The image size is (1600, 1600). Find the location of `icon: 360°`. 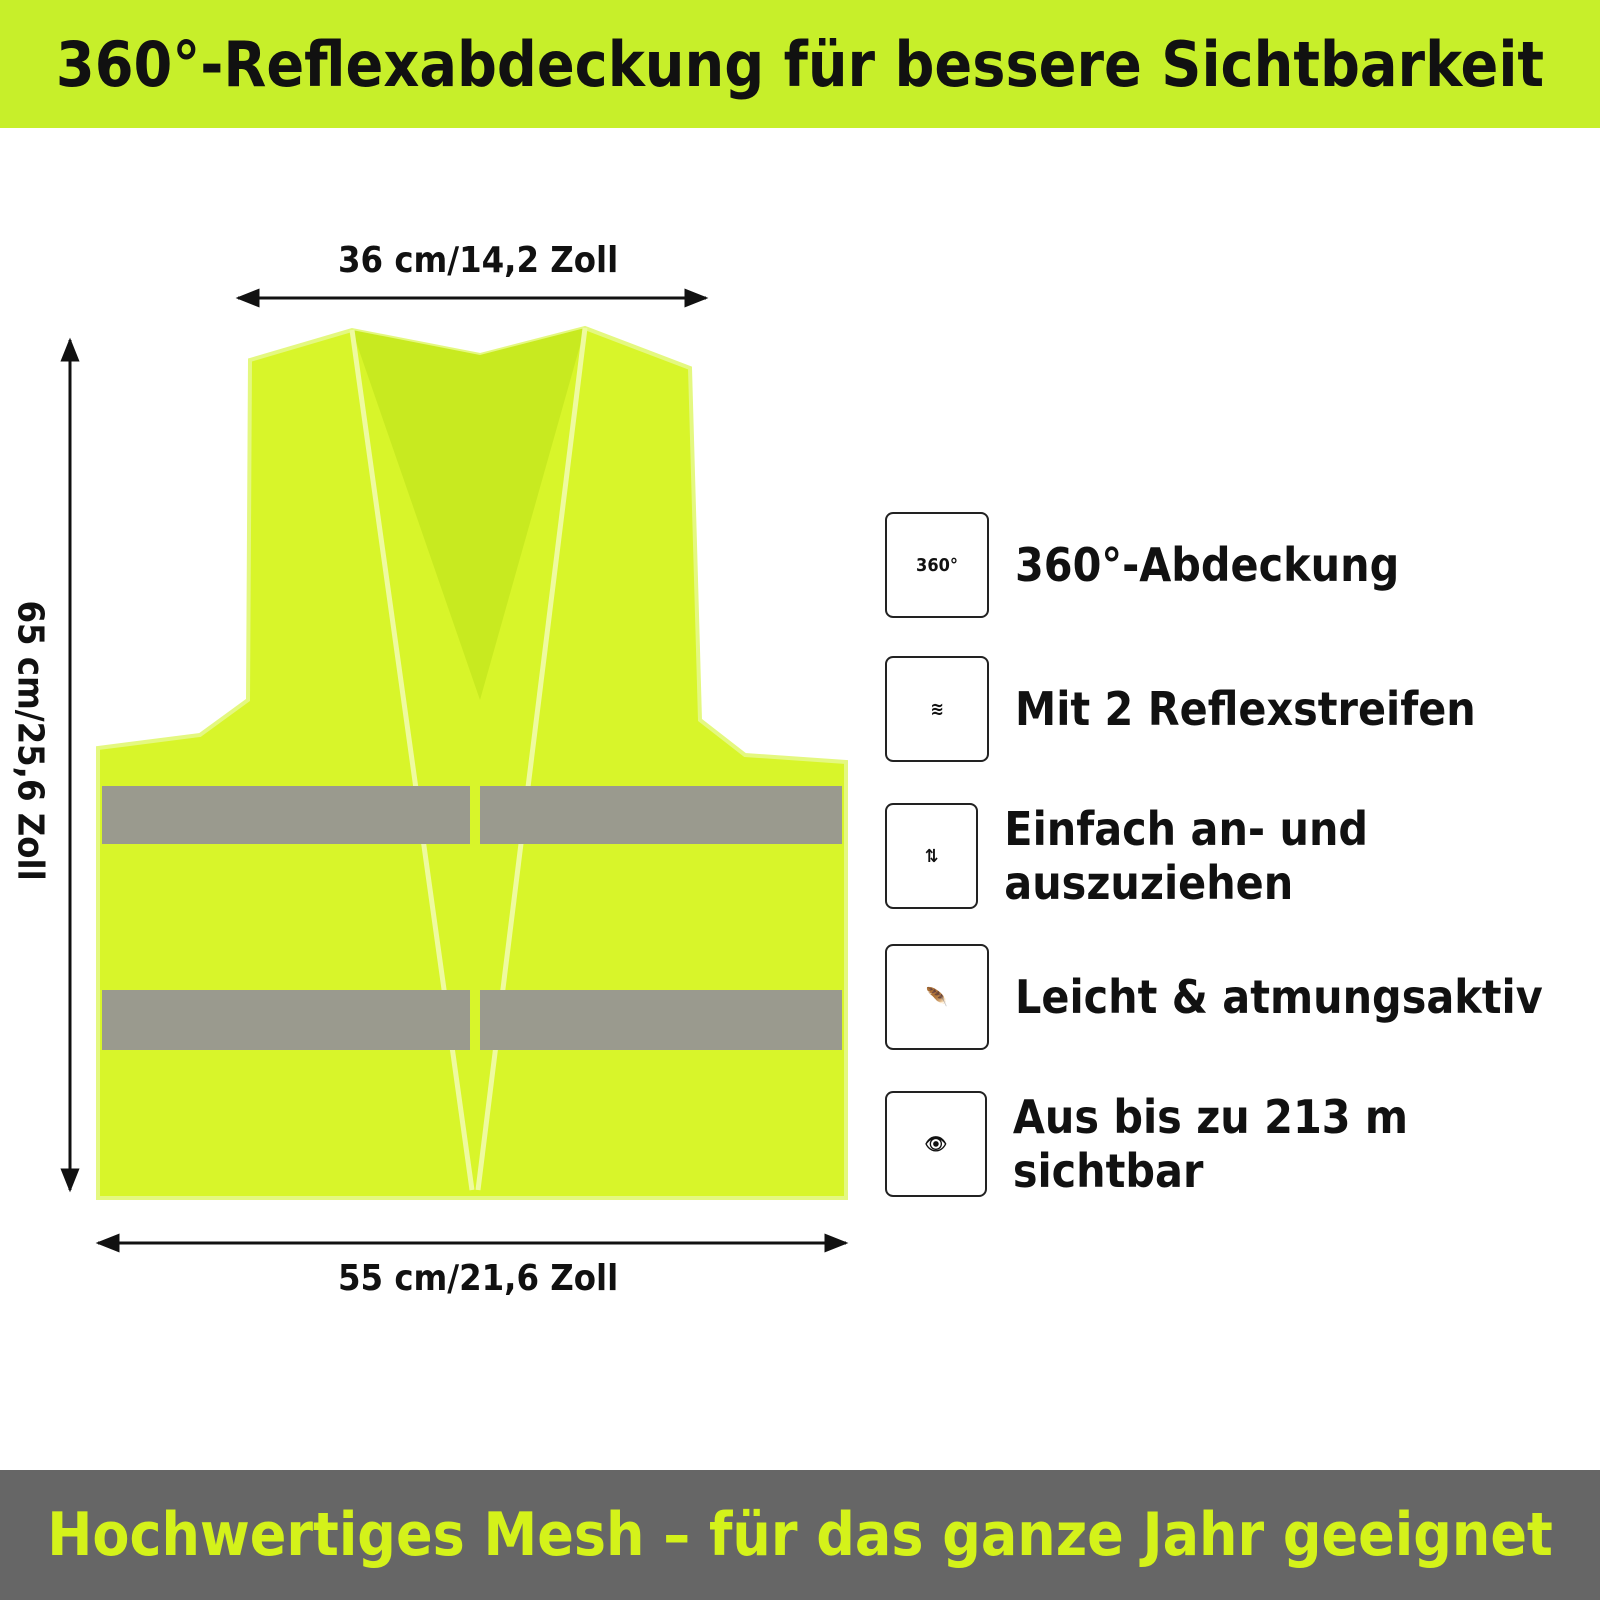

icon: 360° is located at coordinates (937, 565).